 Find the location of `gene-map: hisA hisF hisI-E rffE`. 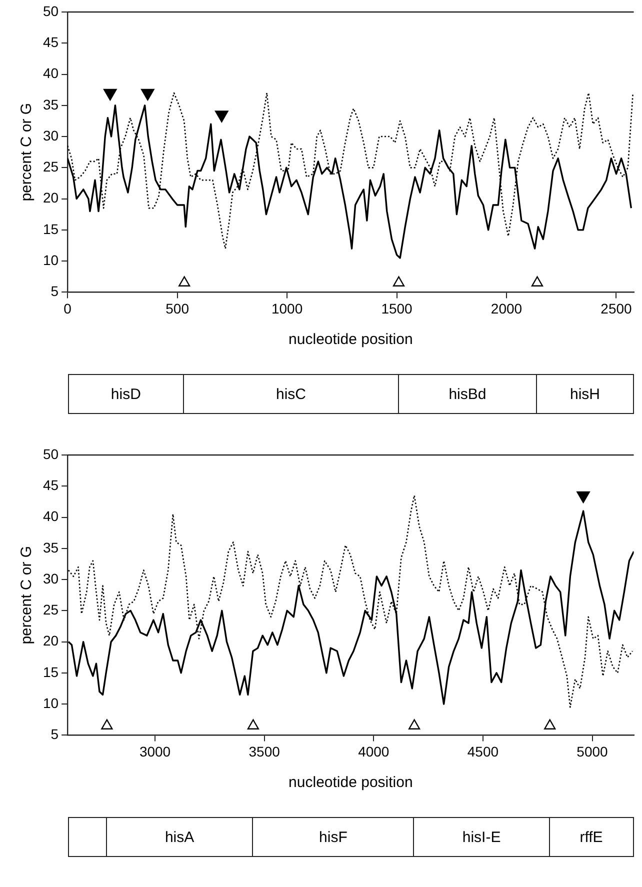

gene-map: hisA hisF hisI-E rffE is located at coordinates (351, 837).